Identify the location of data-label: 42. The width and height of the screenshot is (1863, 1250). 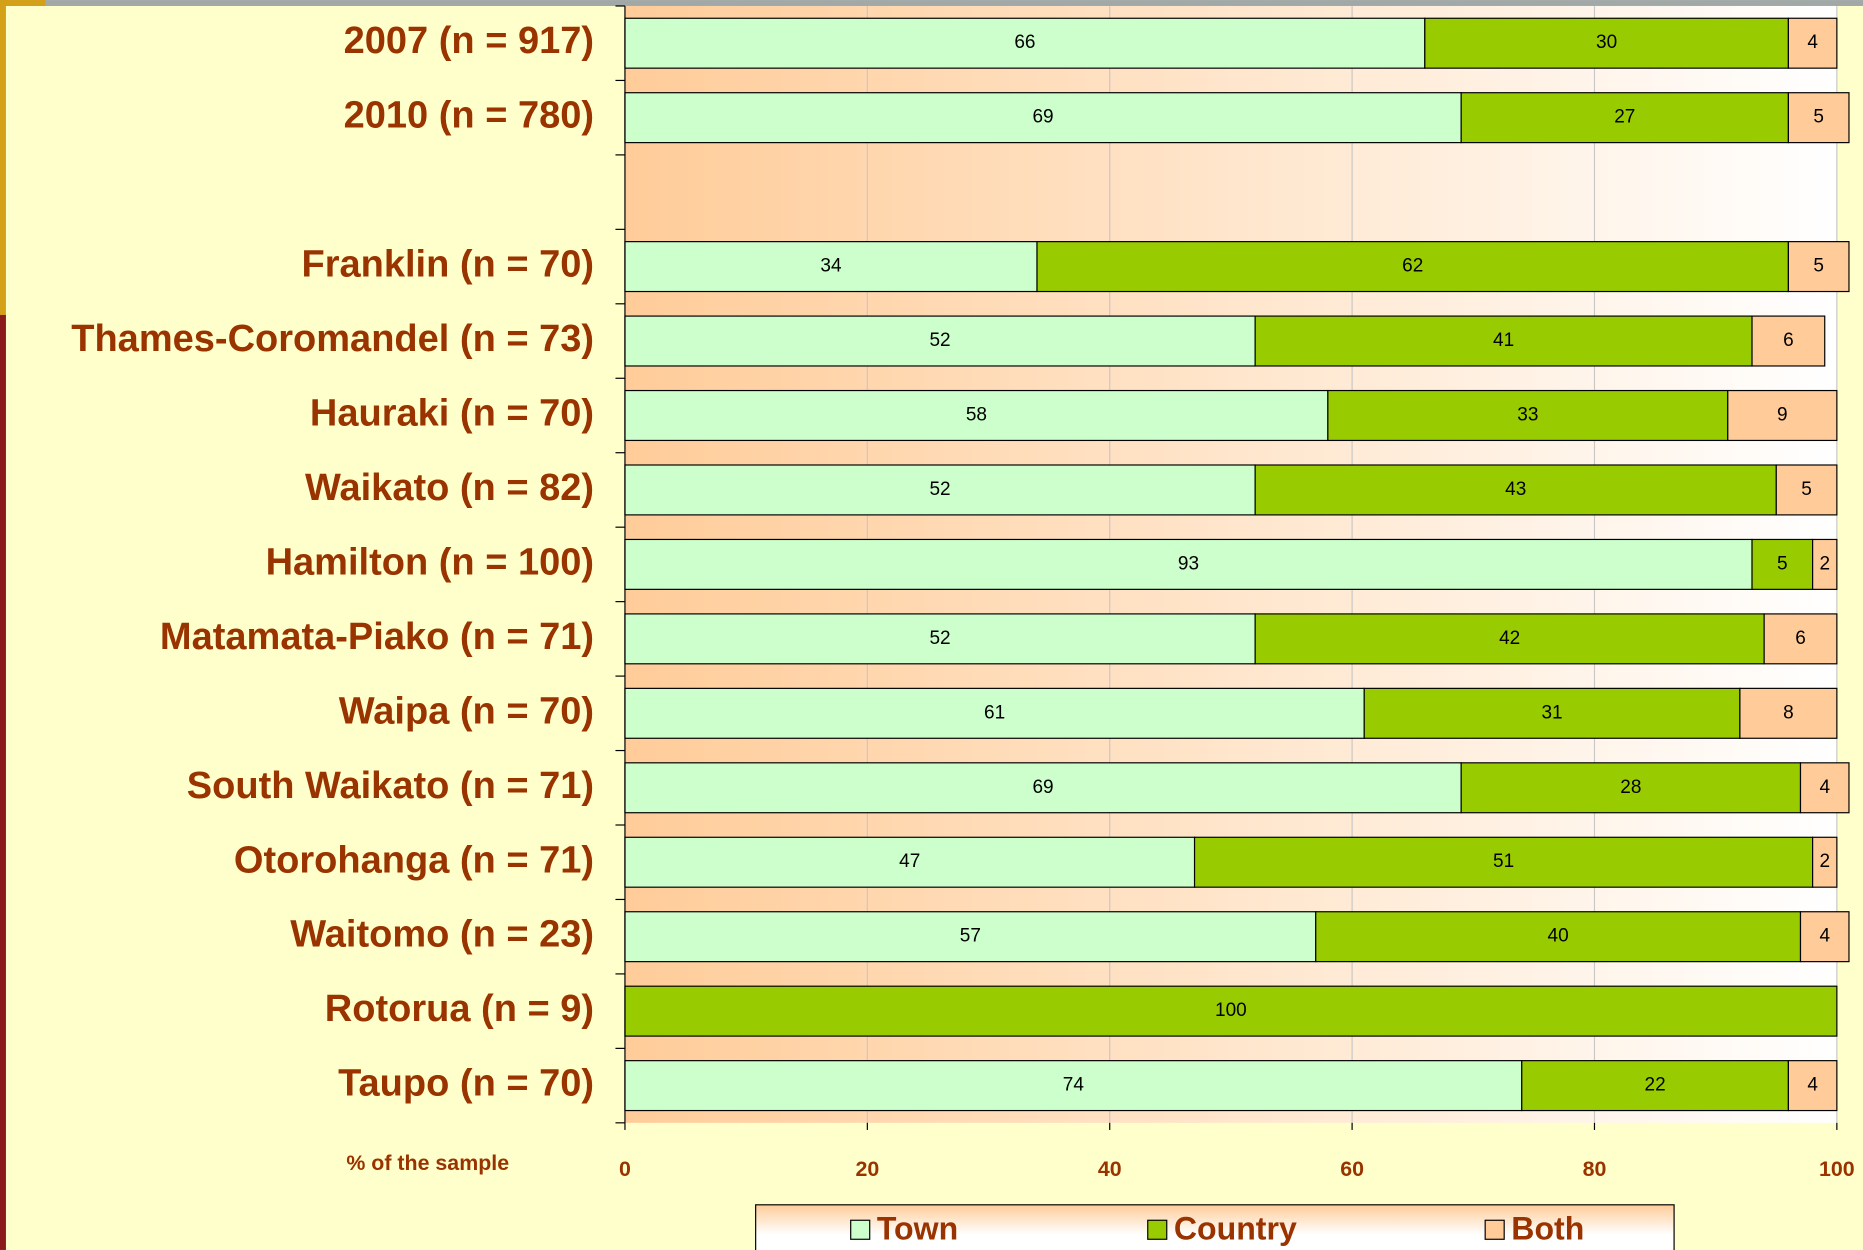
(1509, 638).